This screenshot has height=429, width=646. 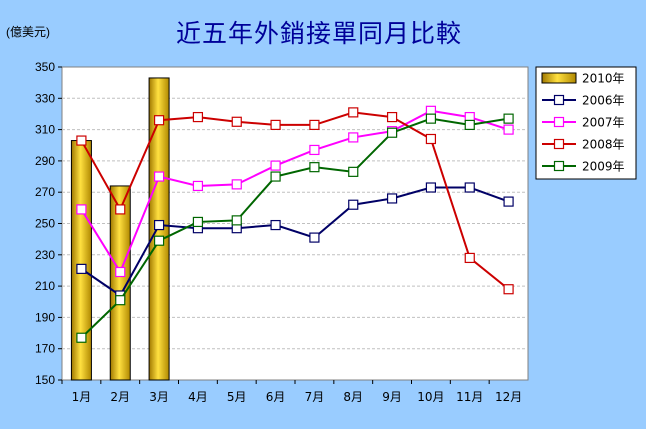 I want to click on legend-swatch, so click(x=559, y=78).